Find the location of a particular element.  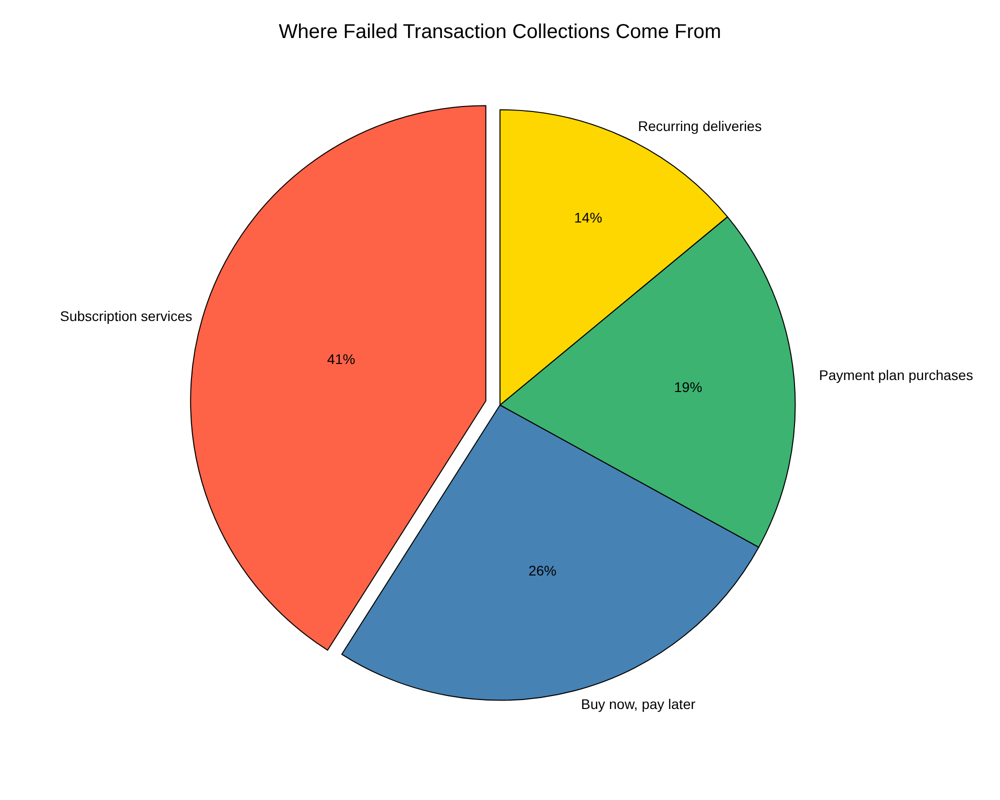

data-label: 41% is located at coordinates (341, 358).